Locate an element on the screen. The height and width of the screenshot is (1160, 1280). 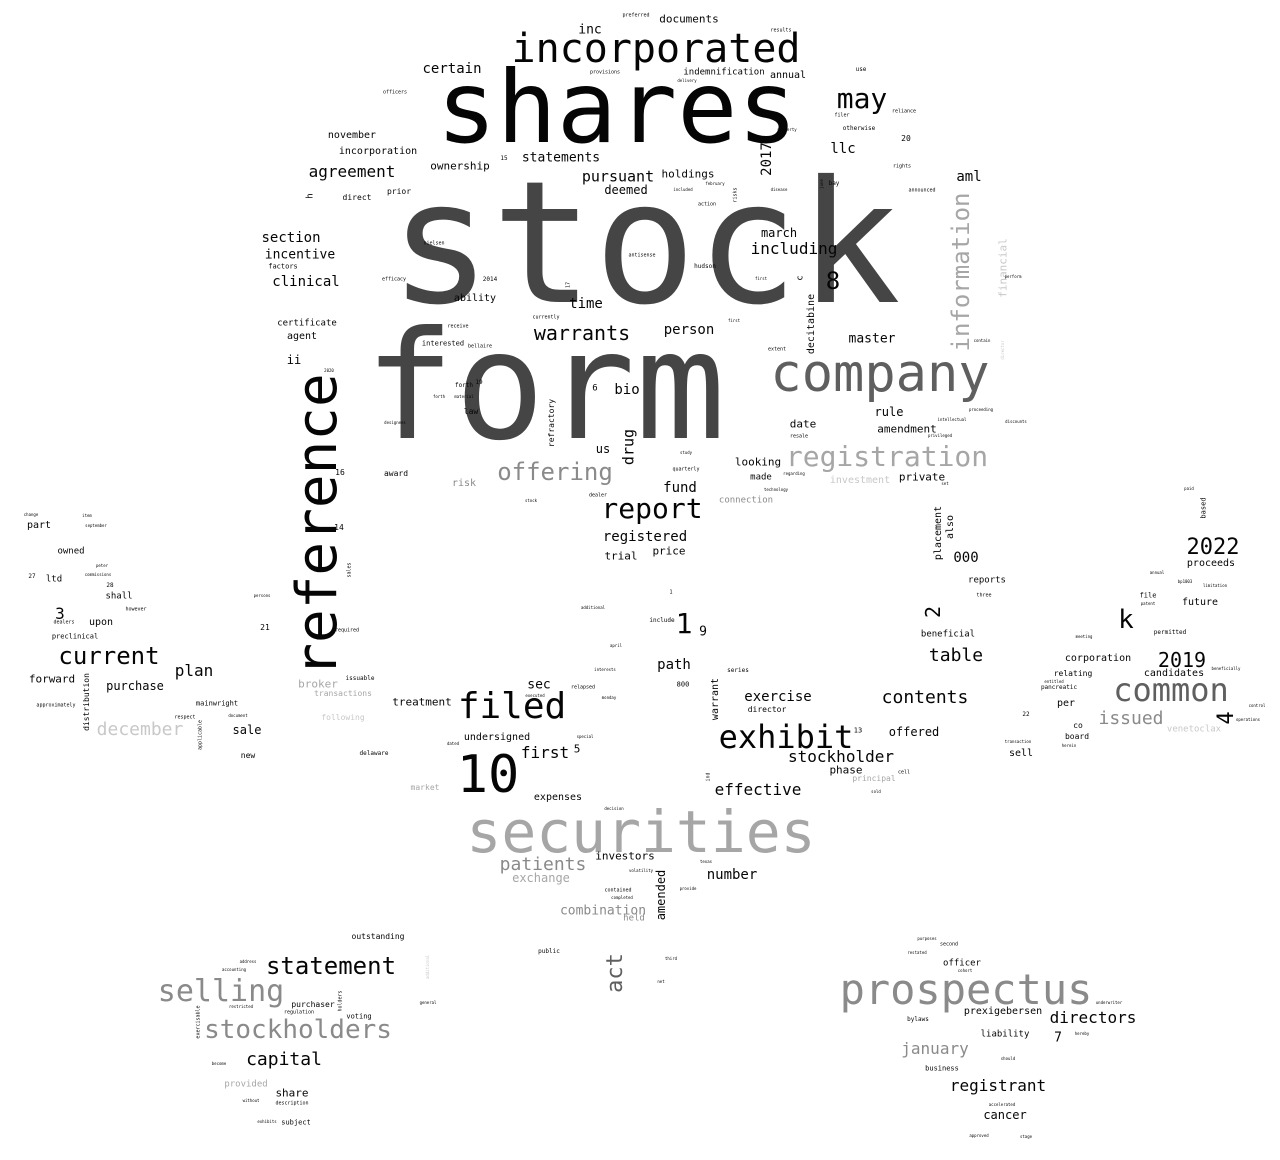
word-study: study is located at coordinates (686, 452).